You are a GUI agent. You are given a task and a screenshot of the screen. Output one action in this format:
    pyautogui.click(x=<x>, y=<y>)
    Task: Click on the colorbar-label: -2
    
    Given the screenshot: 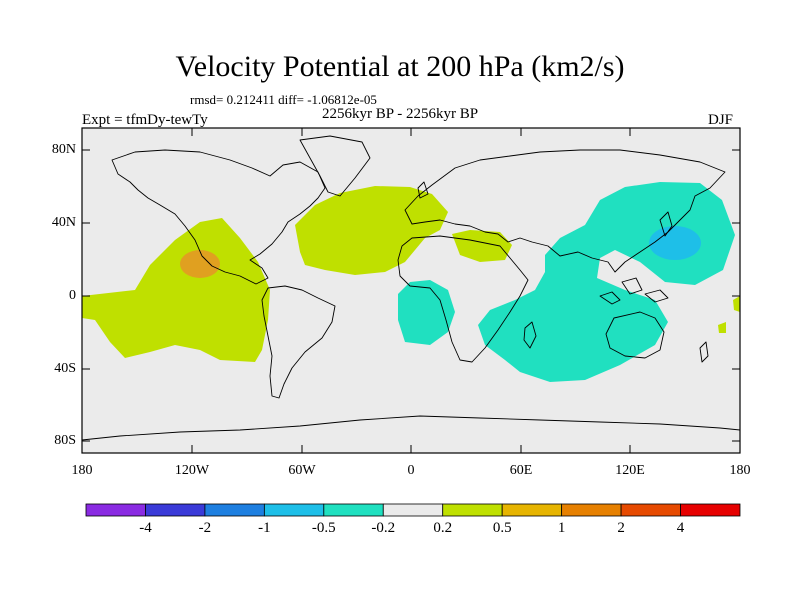 What is the action you would take?
    pyautogui.click(x=205, y=528)
    